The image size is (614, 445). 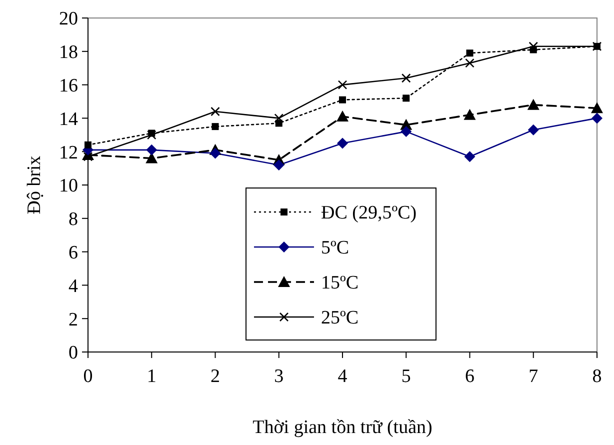 I want to click on x-tick-label: 4, so click(x=343, y=376).